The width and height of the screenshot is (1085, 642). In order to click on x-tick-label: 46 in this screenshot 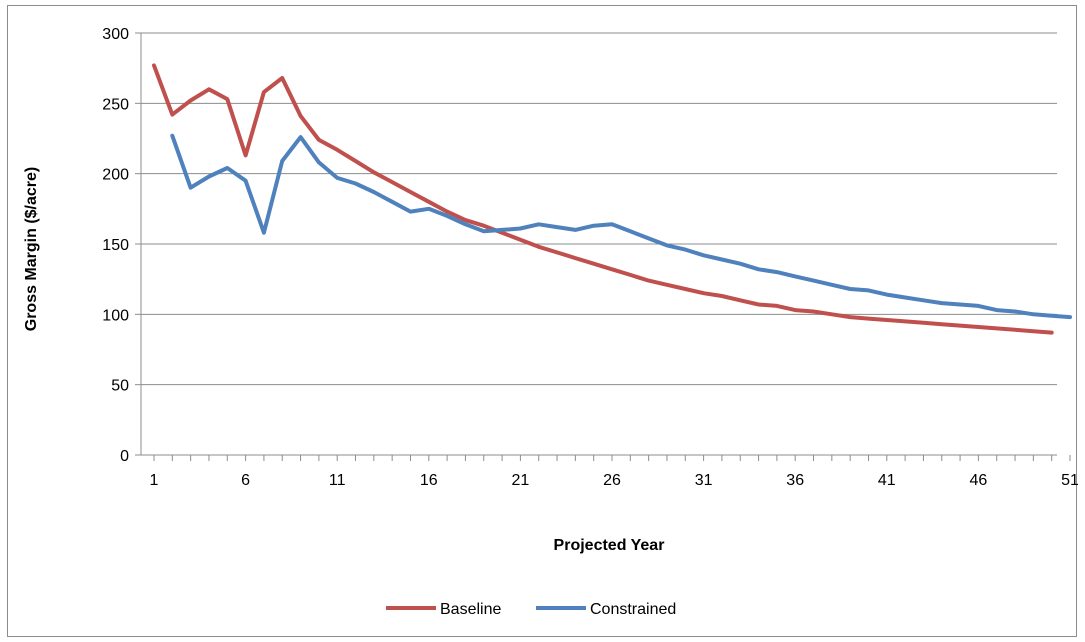, I will do `click(979, 480)`.